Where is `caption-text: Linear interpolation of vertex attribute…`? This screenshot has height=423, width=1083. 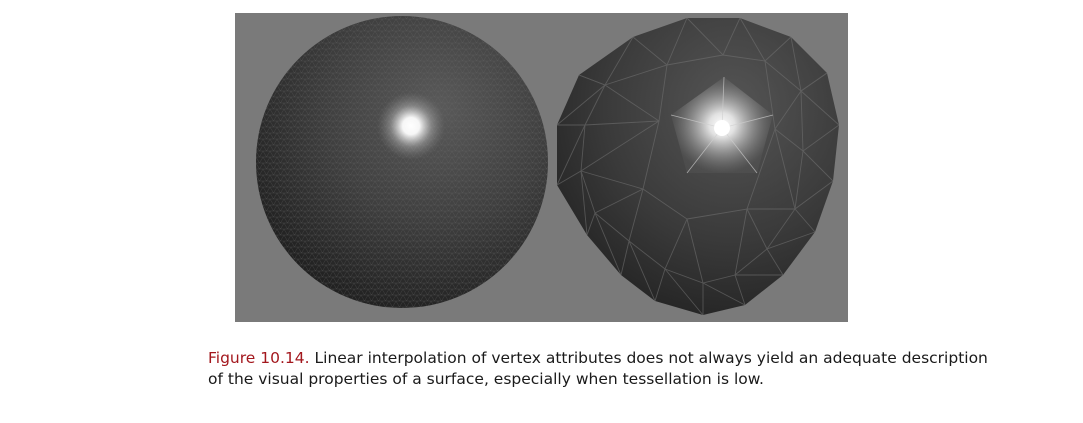 caption-text: Linear interpolation of vertex attribute… is located at coordinates (598, 368).